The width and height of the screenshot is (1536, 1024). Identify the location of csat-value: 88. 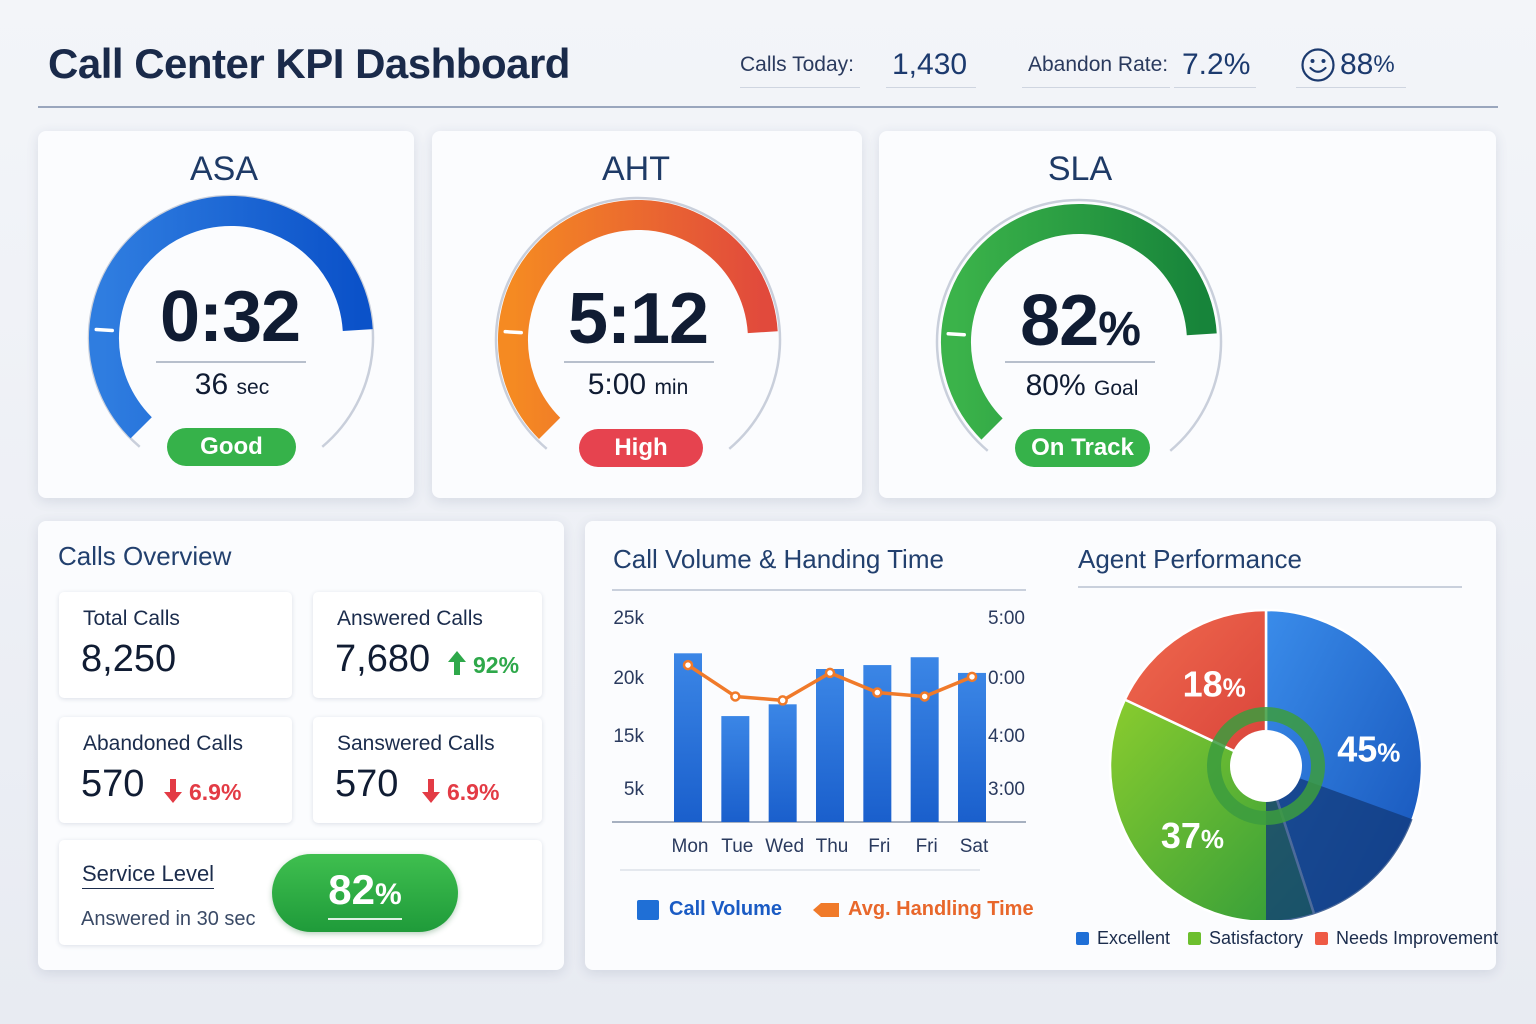
(1357, 64).